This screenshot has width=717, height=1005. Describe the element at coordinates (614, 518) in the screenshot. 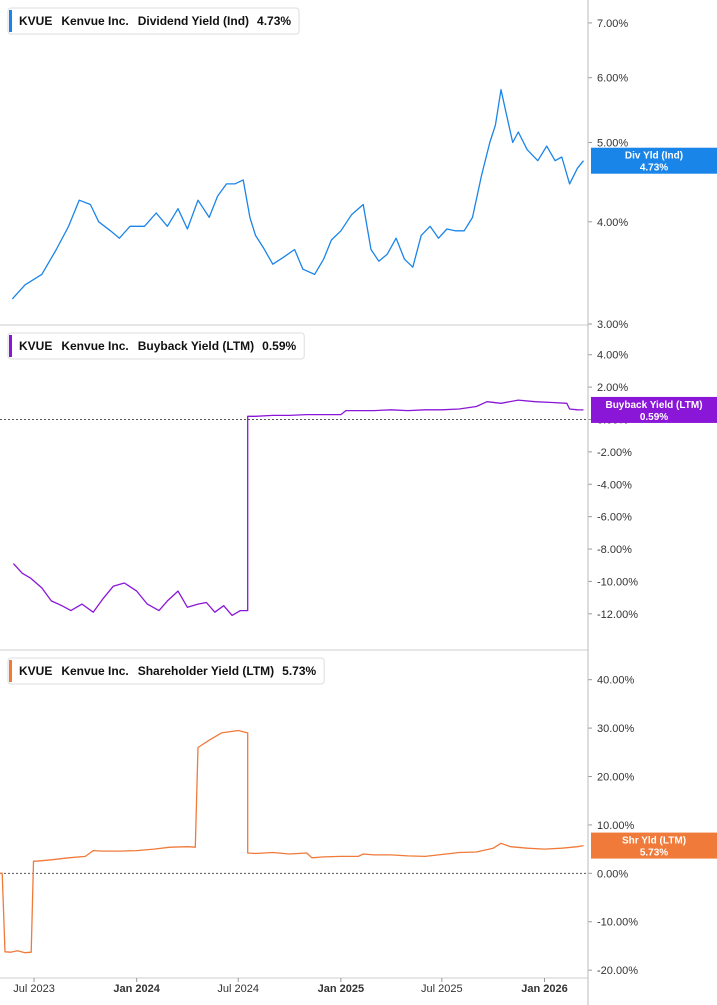

I see `y-tick-label: -6.00%` at that location.